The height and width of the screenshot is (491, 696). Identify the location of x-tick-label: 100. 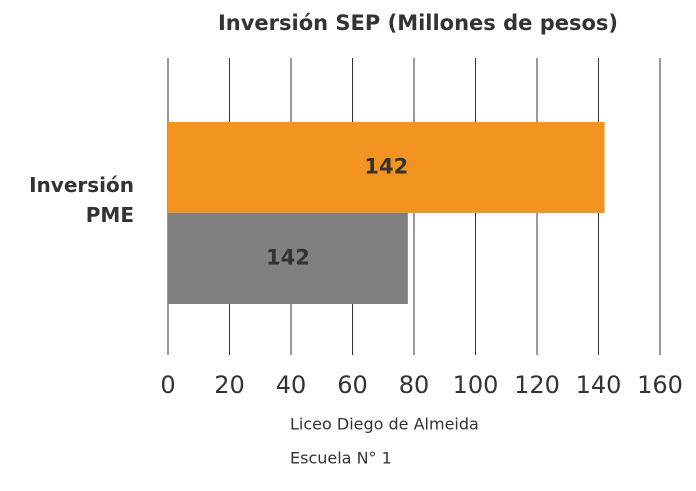
(476, 385).